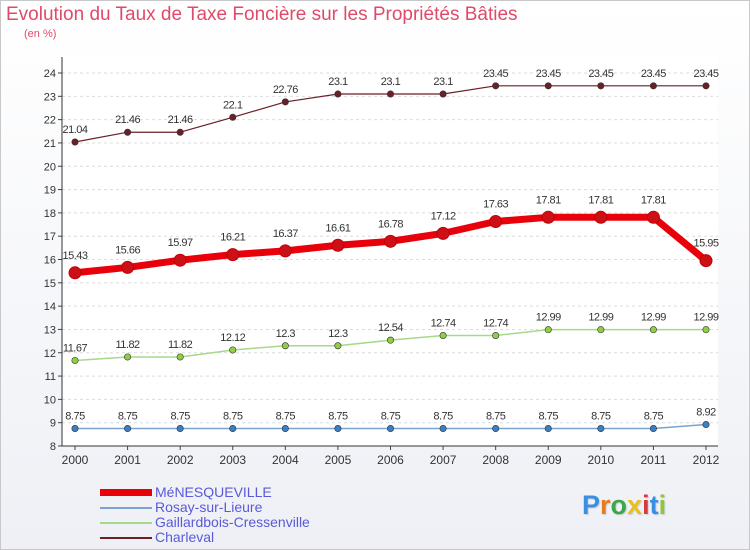  What do you see at coordinates (180, 460) in the screenshot?
I see `x-tick-label: 2002` at bounding box center [180, 460].